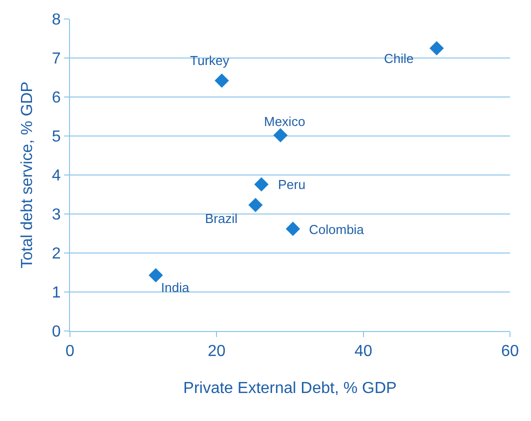  I want to click on y-tick-label: 5, so click(56, 137).